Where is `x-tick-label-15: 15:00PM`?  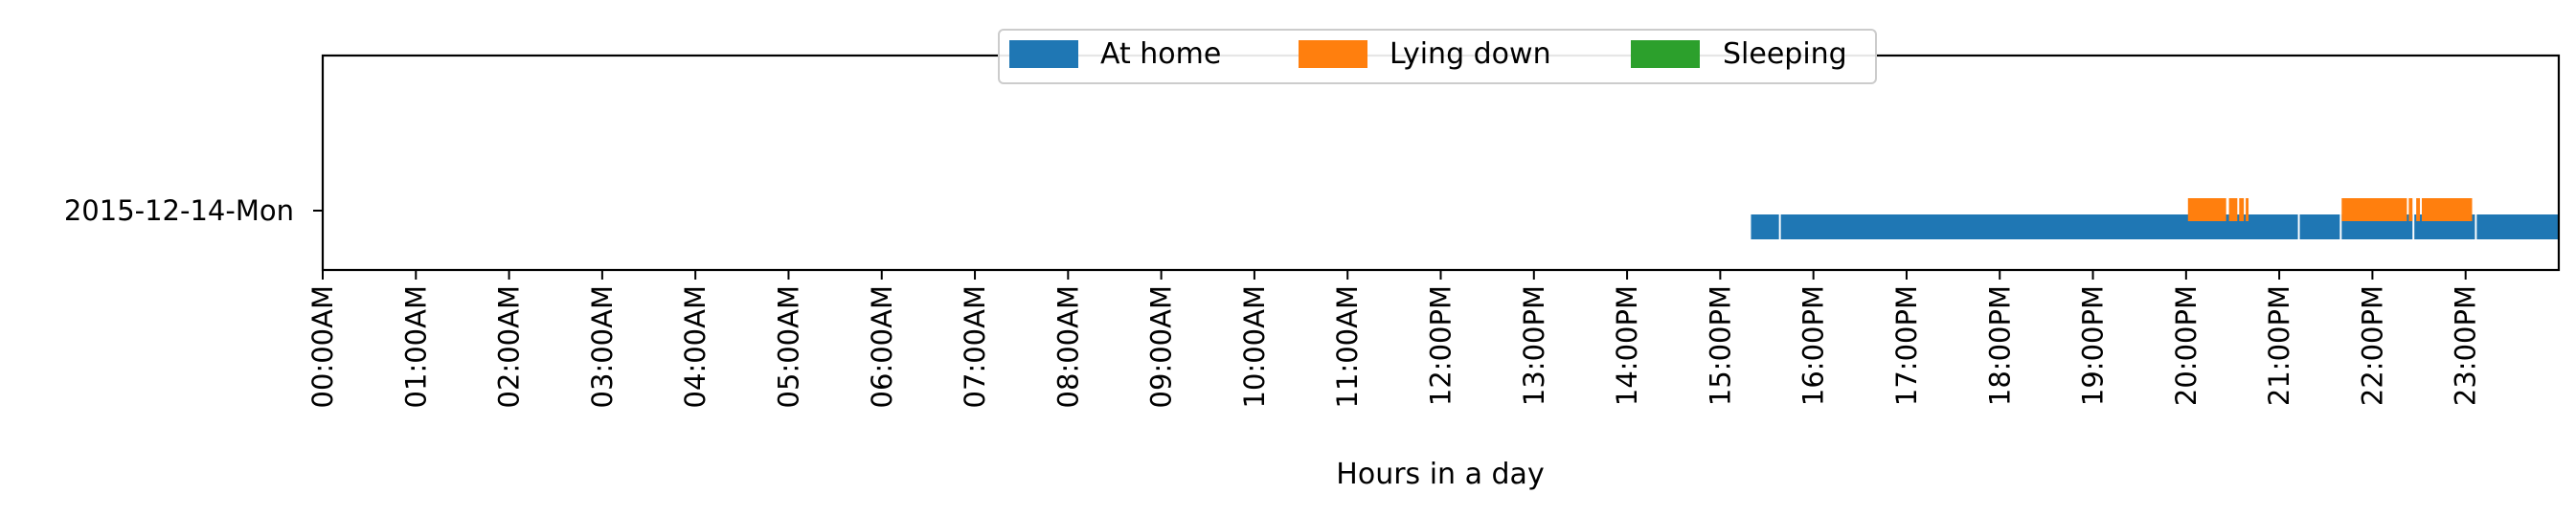 x-tick-label-15: 15:00PM is located at coordinates (1720, 345).